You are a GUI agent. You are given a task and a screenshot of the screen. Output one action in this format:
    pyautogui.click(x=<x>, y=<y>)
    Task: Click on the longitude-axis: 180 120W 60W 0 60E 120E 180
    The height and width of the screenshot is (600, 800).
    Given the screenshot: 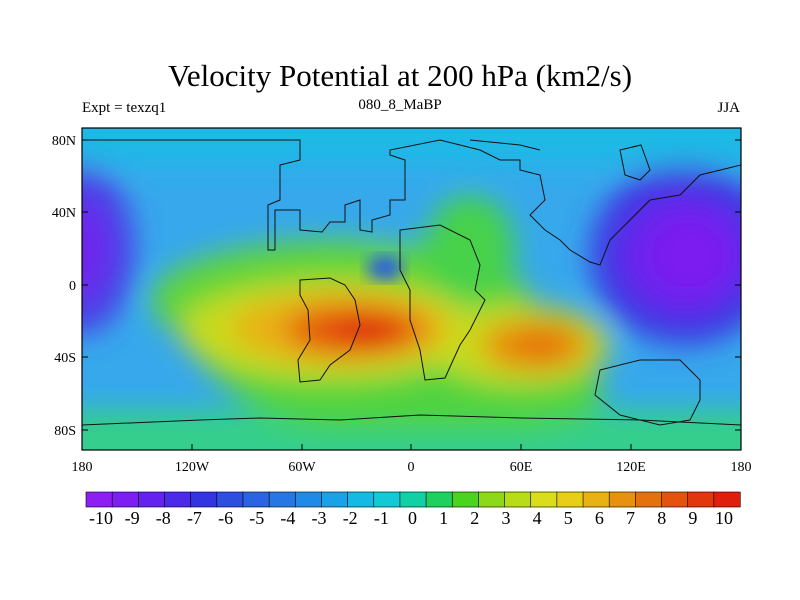 What is the action you would take?
    pyautogui.click(x=412, y=459)
    